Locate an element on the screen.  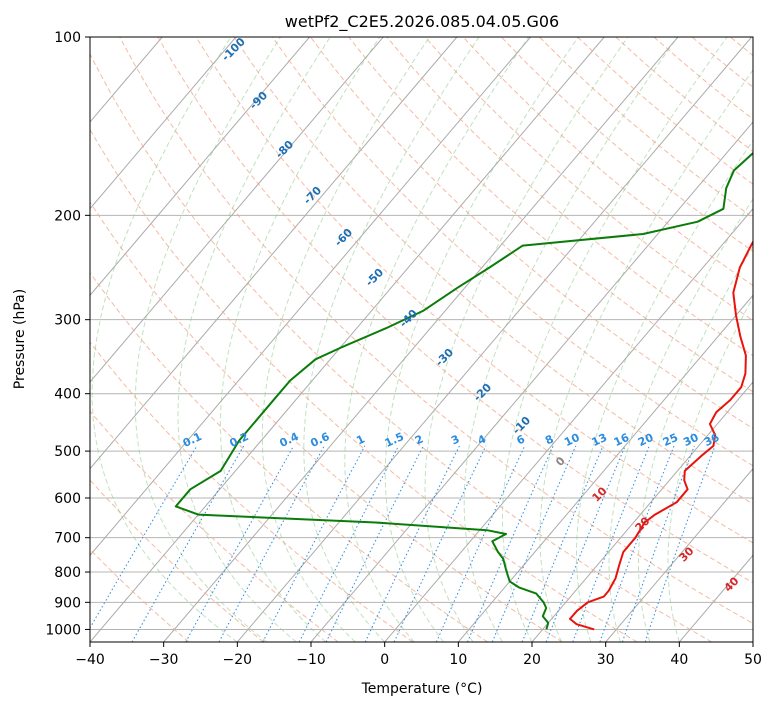
mixing-ratio-label: 10 is located at coordinates (572, 440).